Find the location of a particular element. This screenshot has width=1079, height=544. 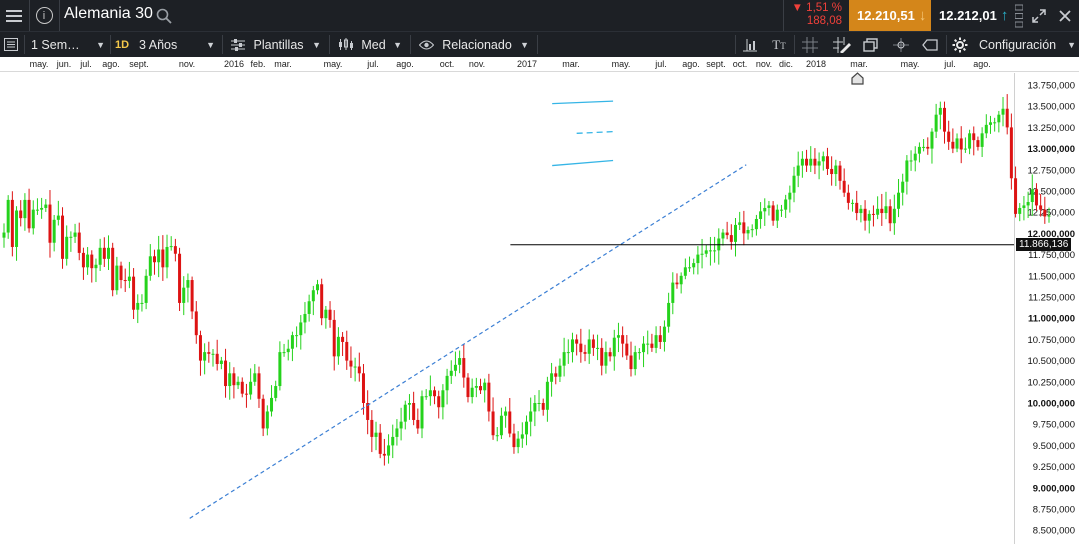

time-axis-label: nov. is located at coordinates (764, 64).